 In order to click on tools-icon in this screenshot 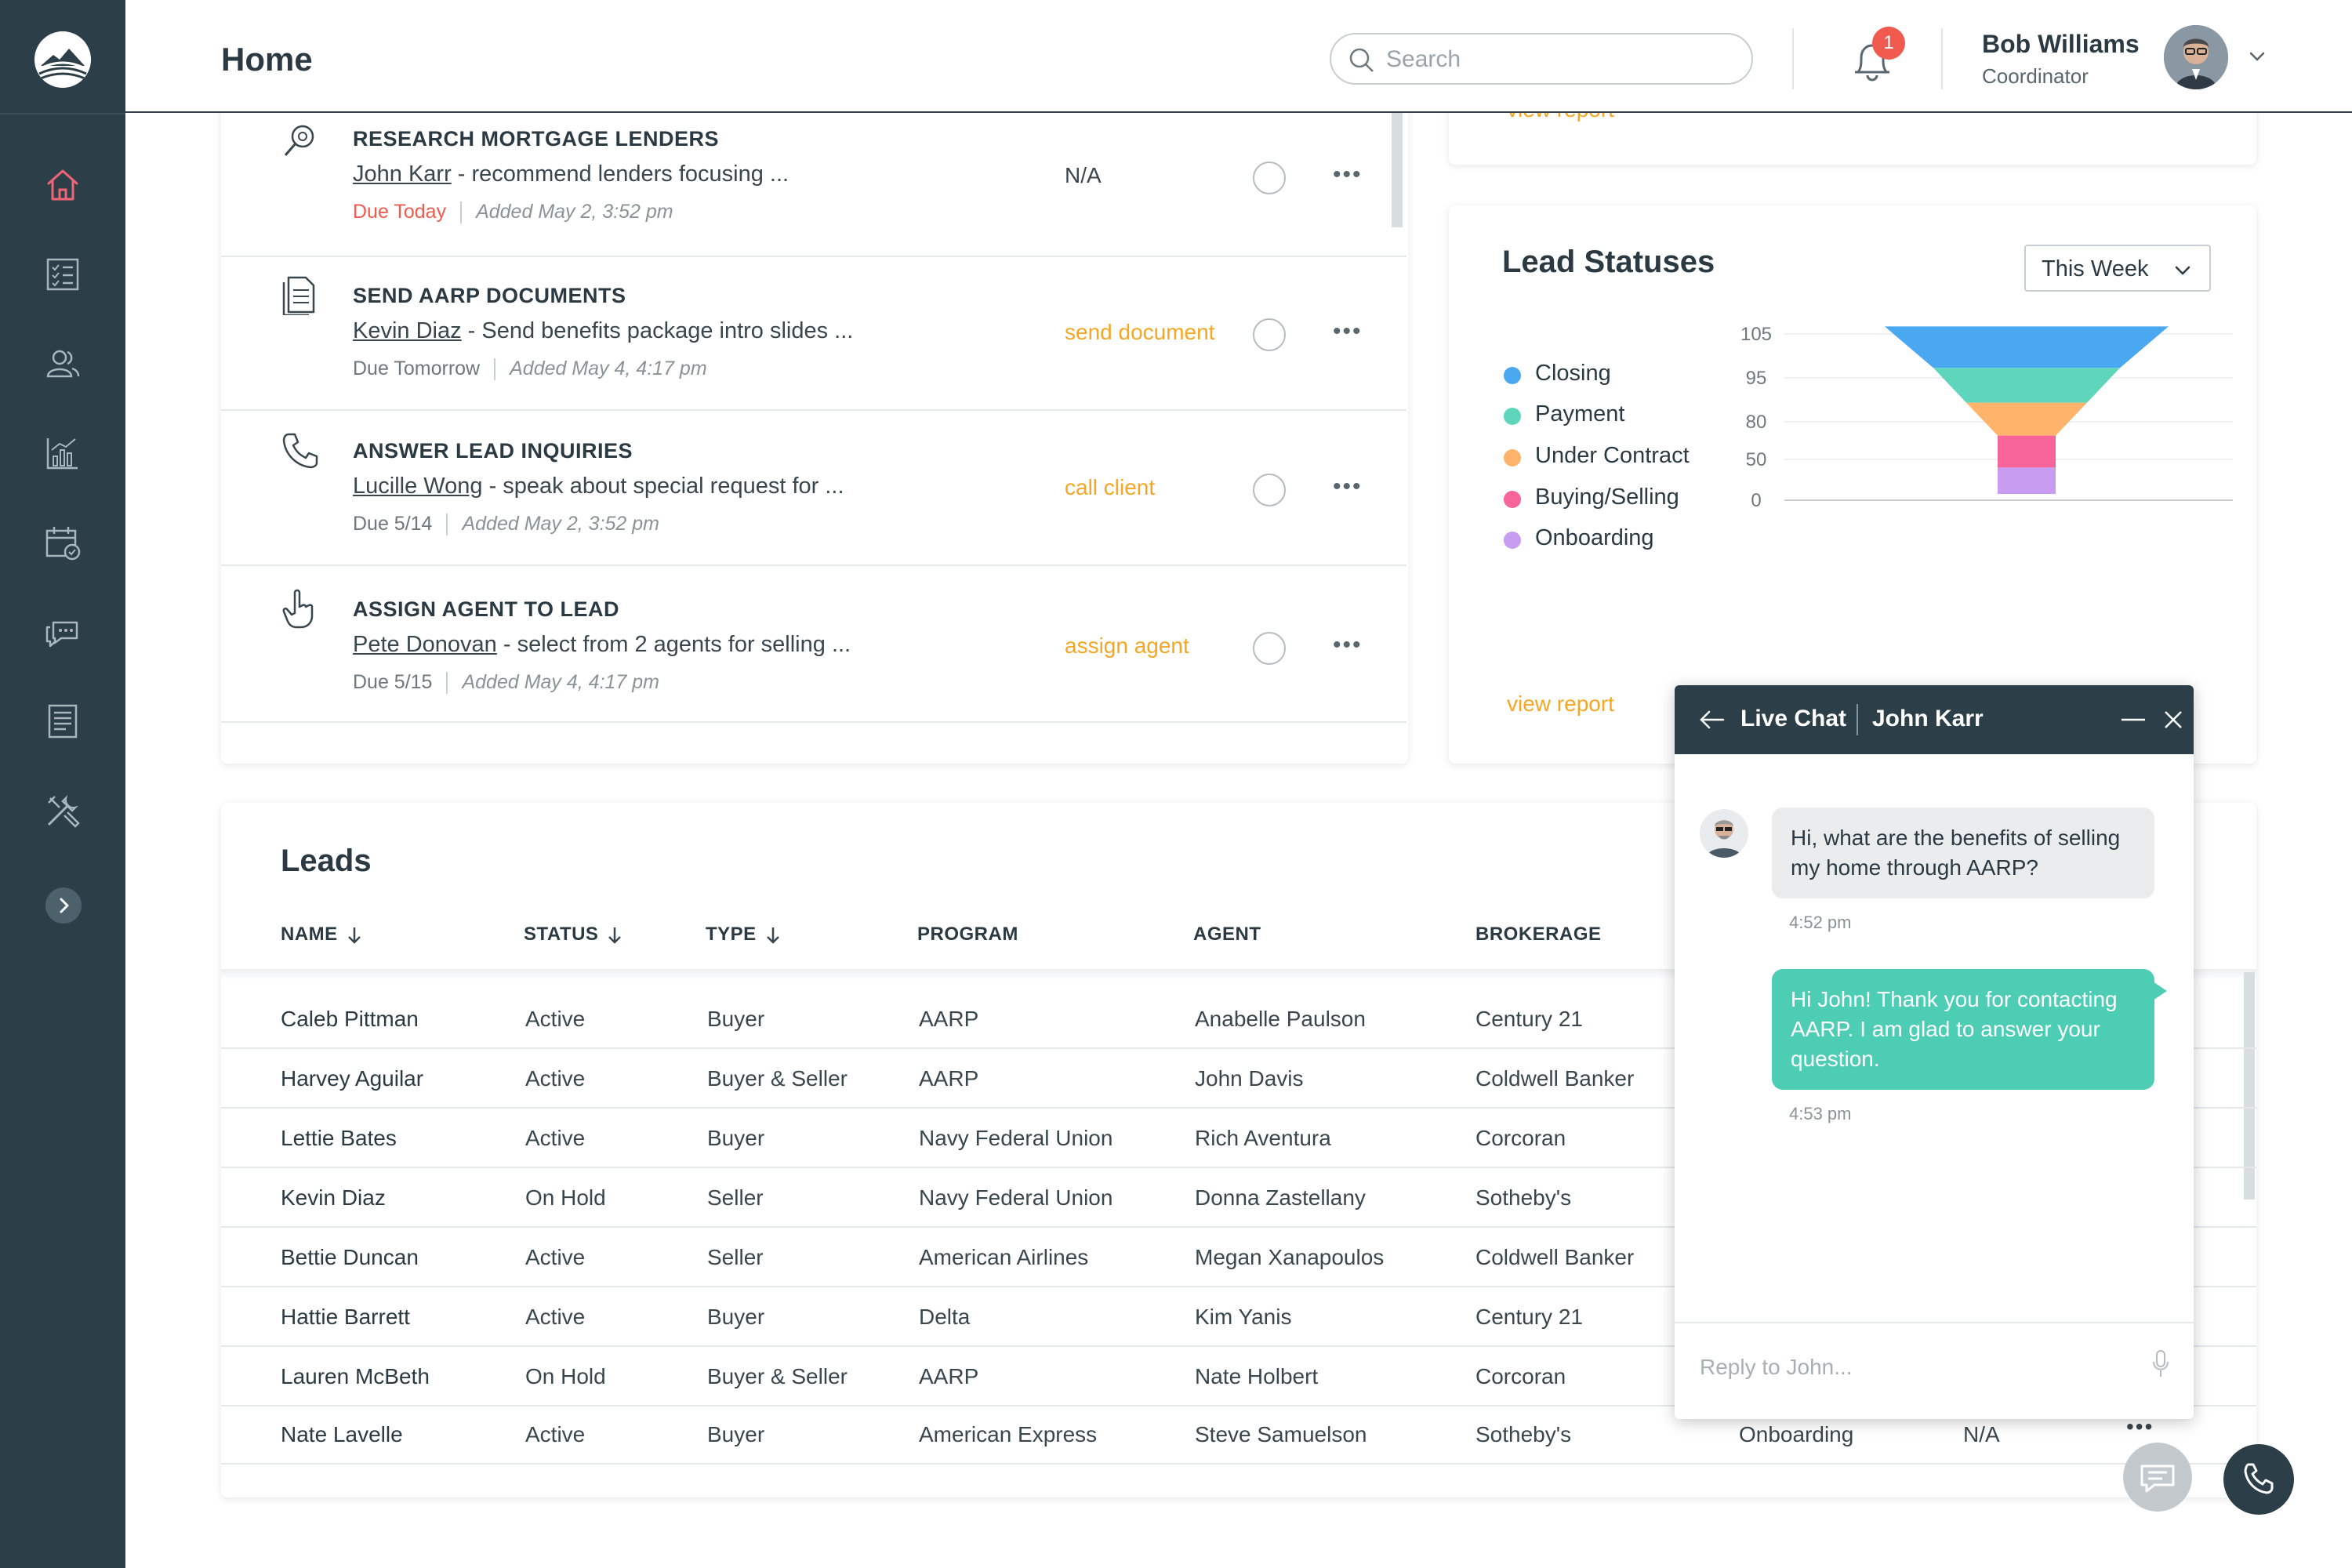, I will do `click(63, 811)`.